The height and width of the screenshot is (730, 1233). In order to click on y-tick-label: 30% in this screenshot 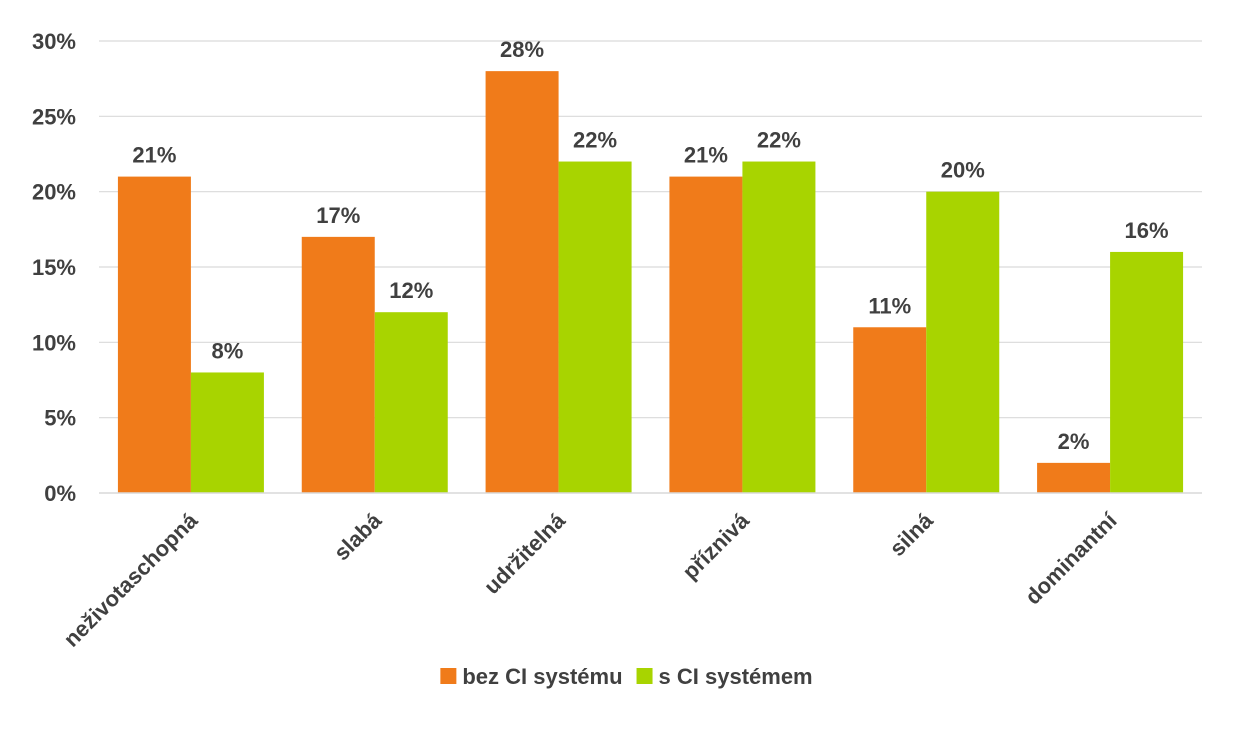, I will do `click(54, 41)`.